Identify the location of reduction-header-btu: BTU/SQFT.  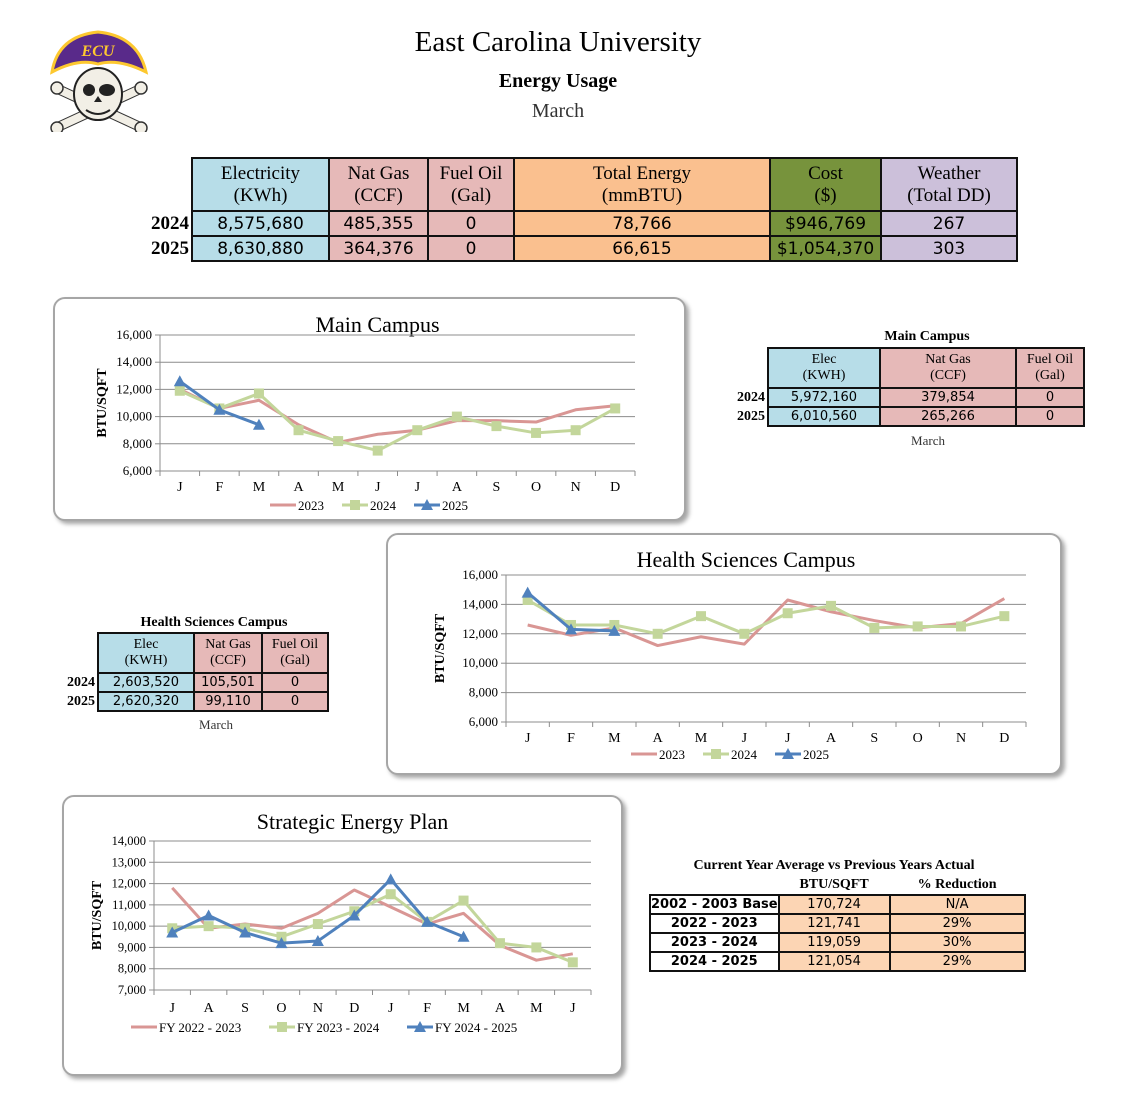
(834, 884).